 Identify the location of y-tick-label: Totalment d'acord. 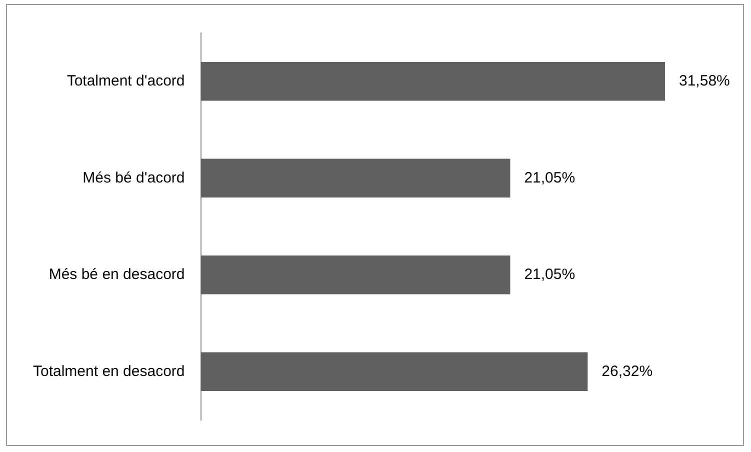
(125, 81).